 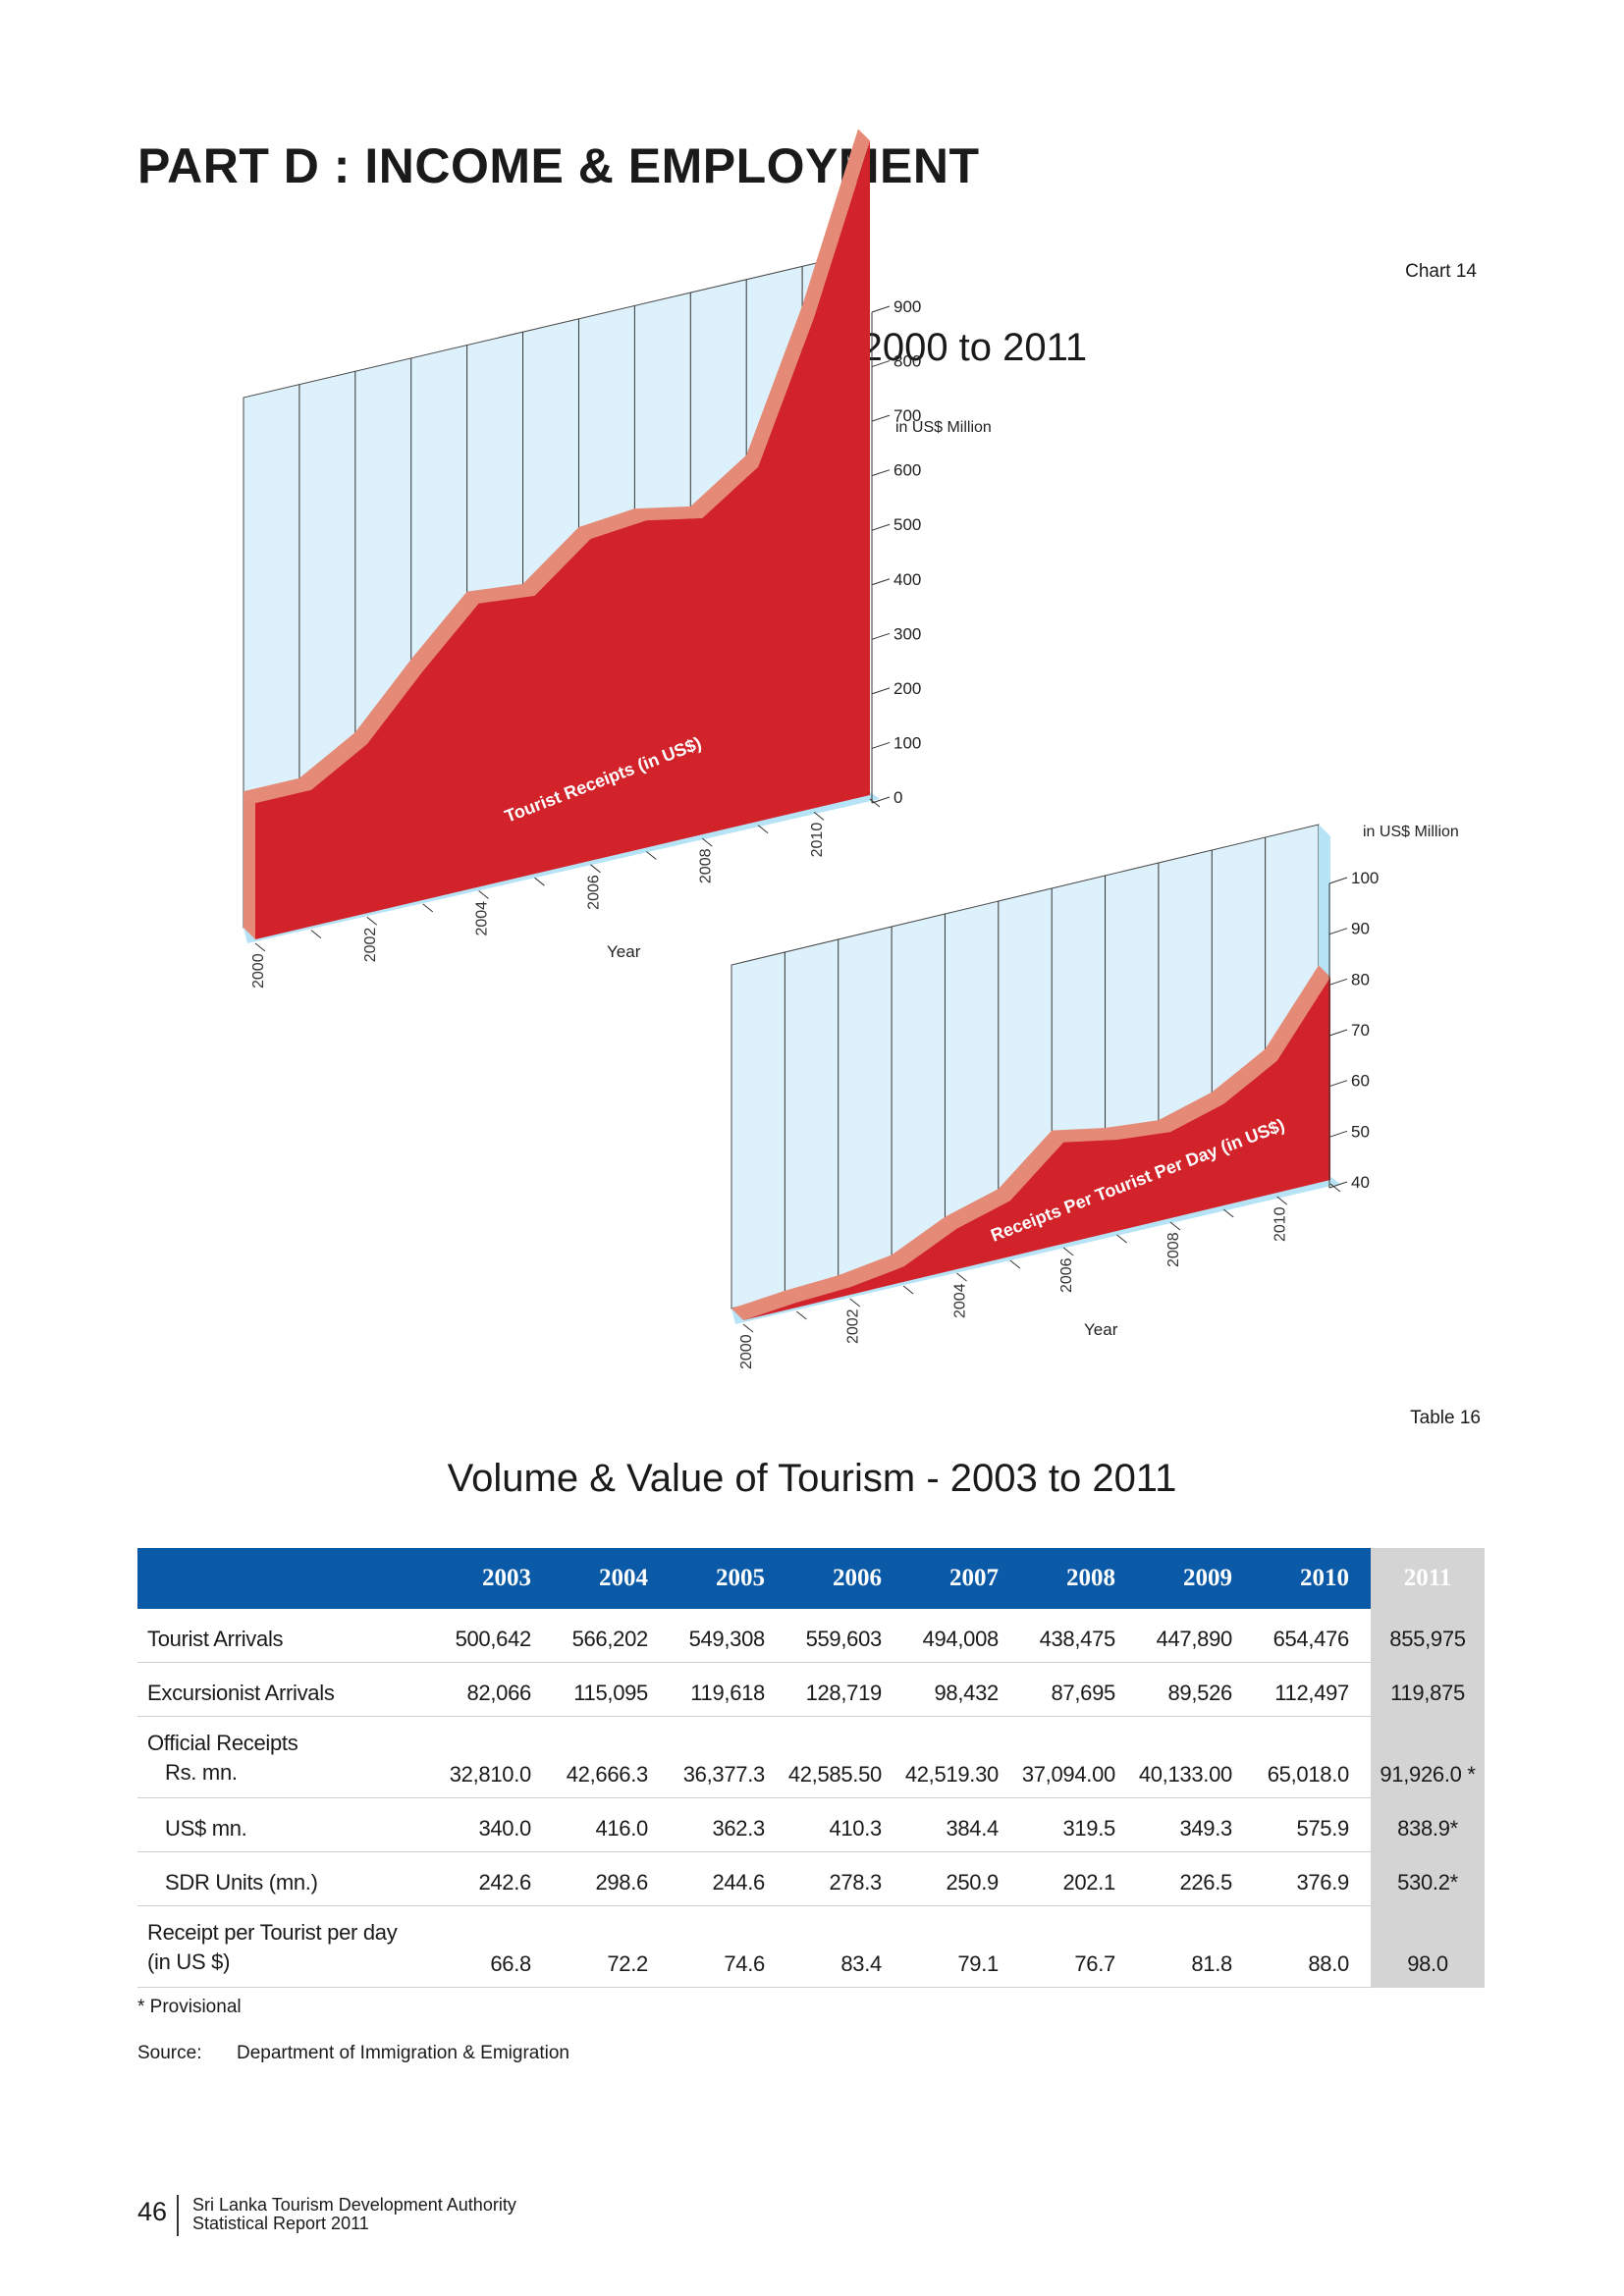 I want to click on cell: 40,133.00, so click(x=1195, y=1757).